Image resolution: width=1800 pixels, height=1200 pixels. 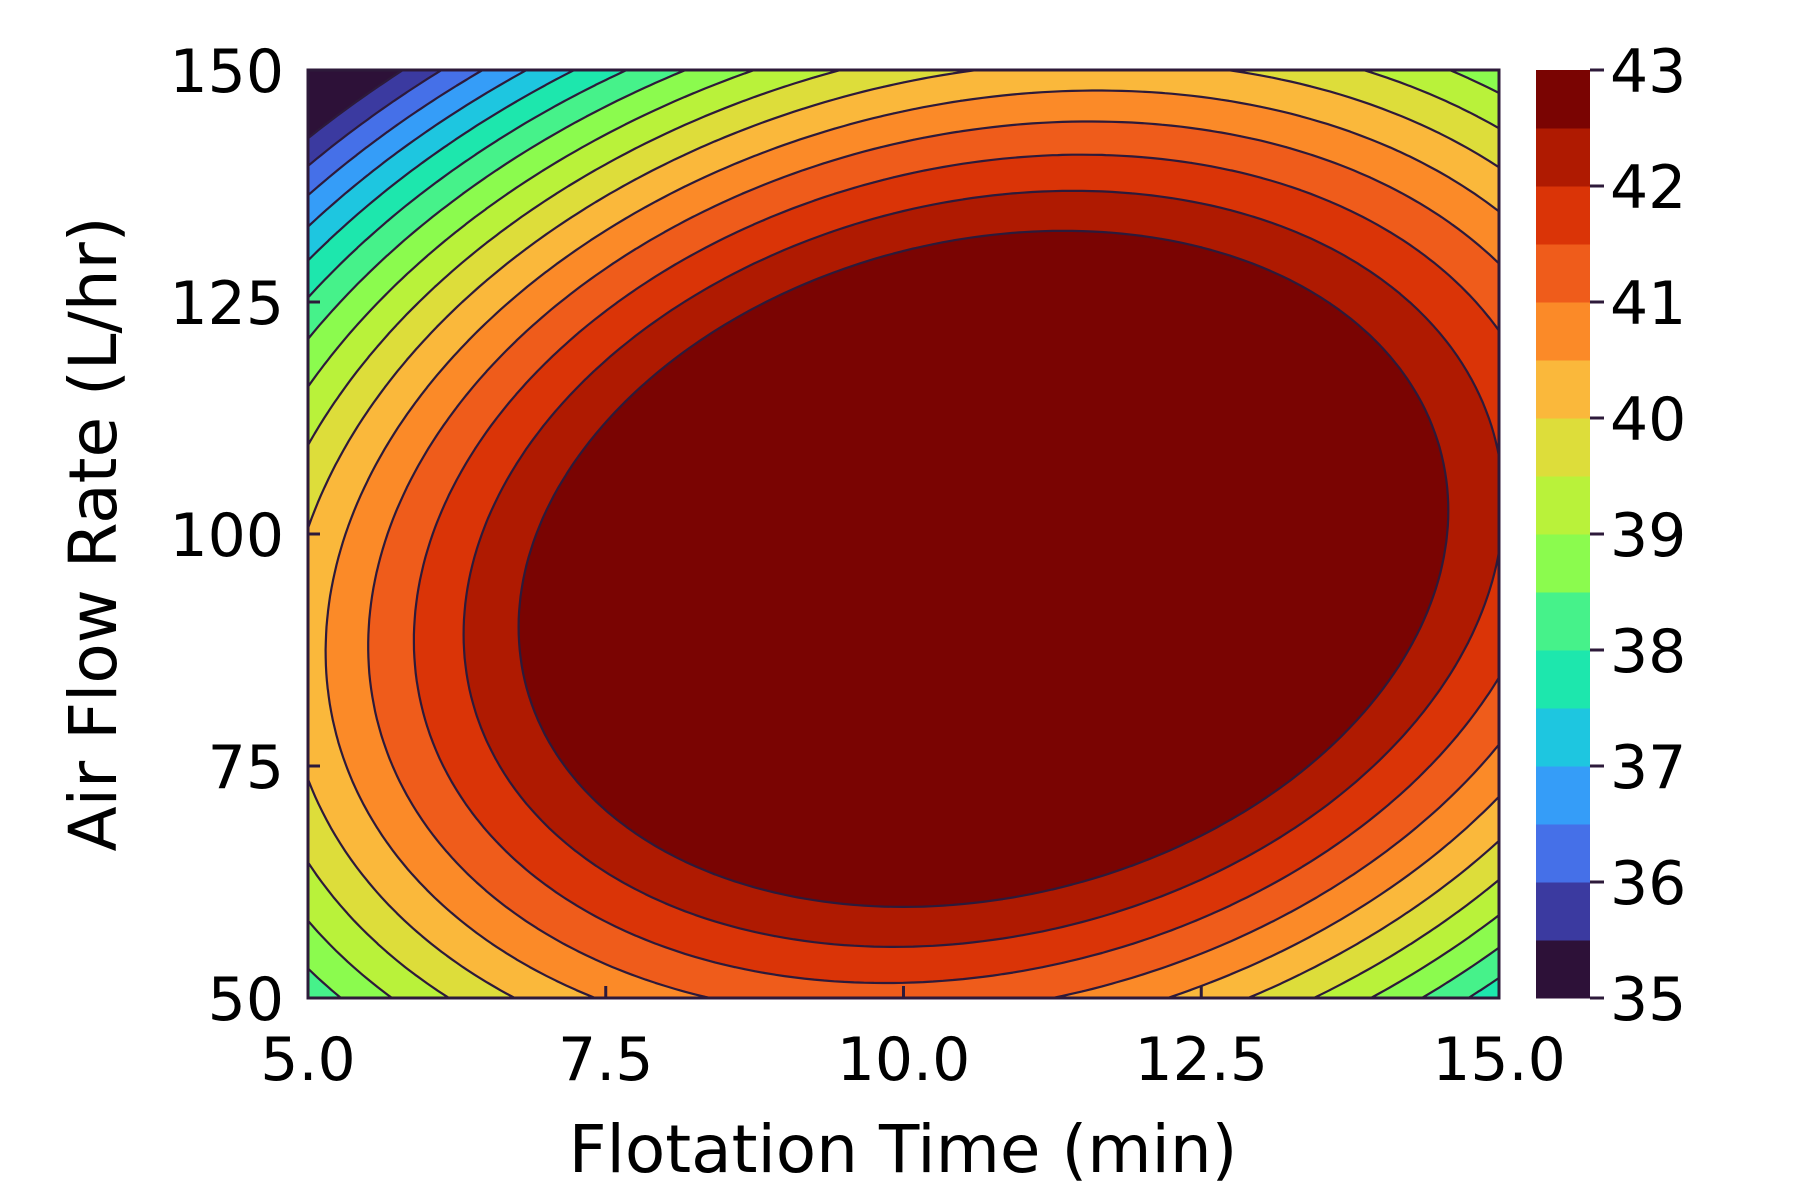 I want to click on colorbar-tick-label: 41, so click(x=1648, y=304).